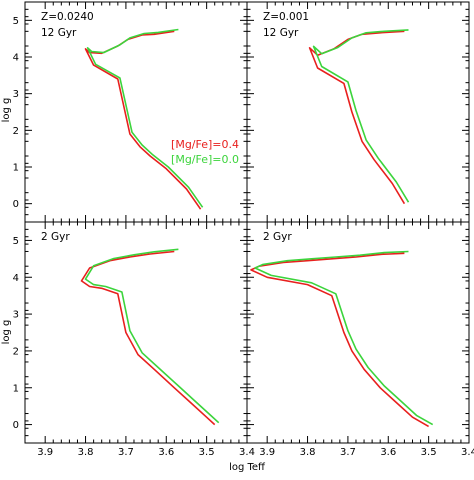 The height and width of the screenshot is (480, 474). I want to click on legend-entry: [Mg/Fe]=0.4, so click(205, 144).